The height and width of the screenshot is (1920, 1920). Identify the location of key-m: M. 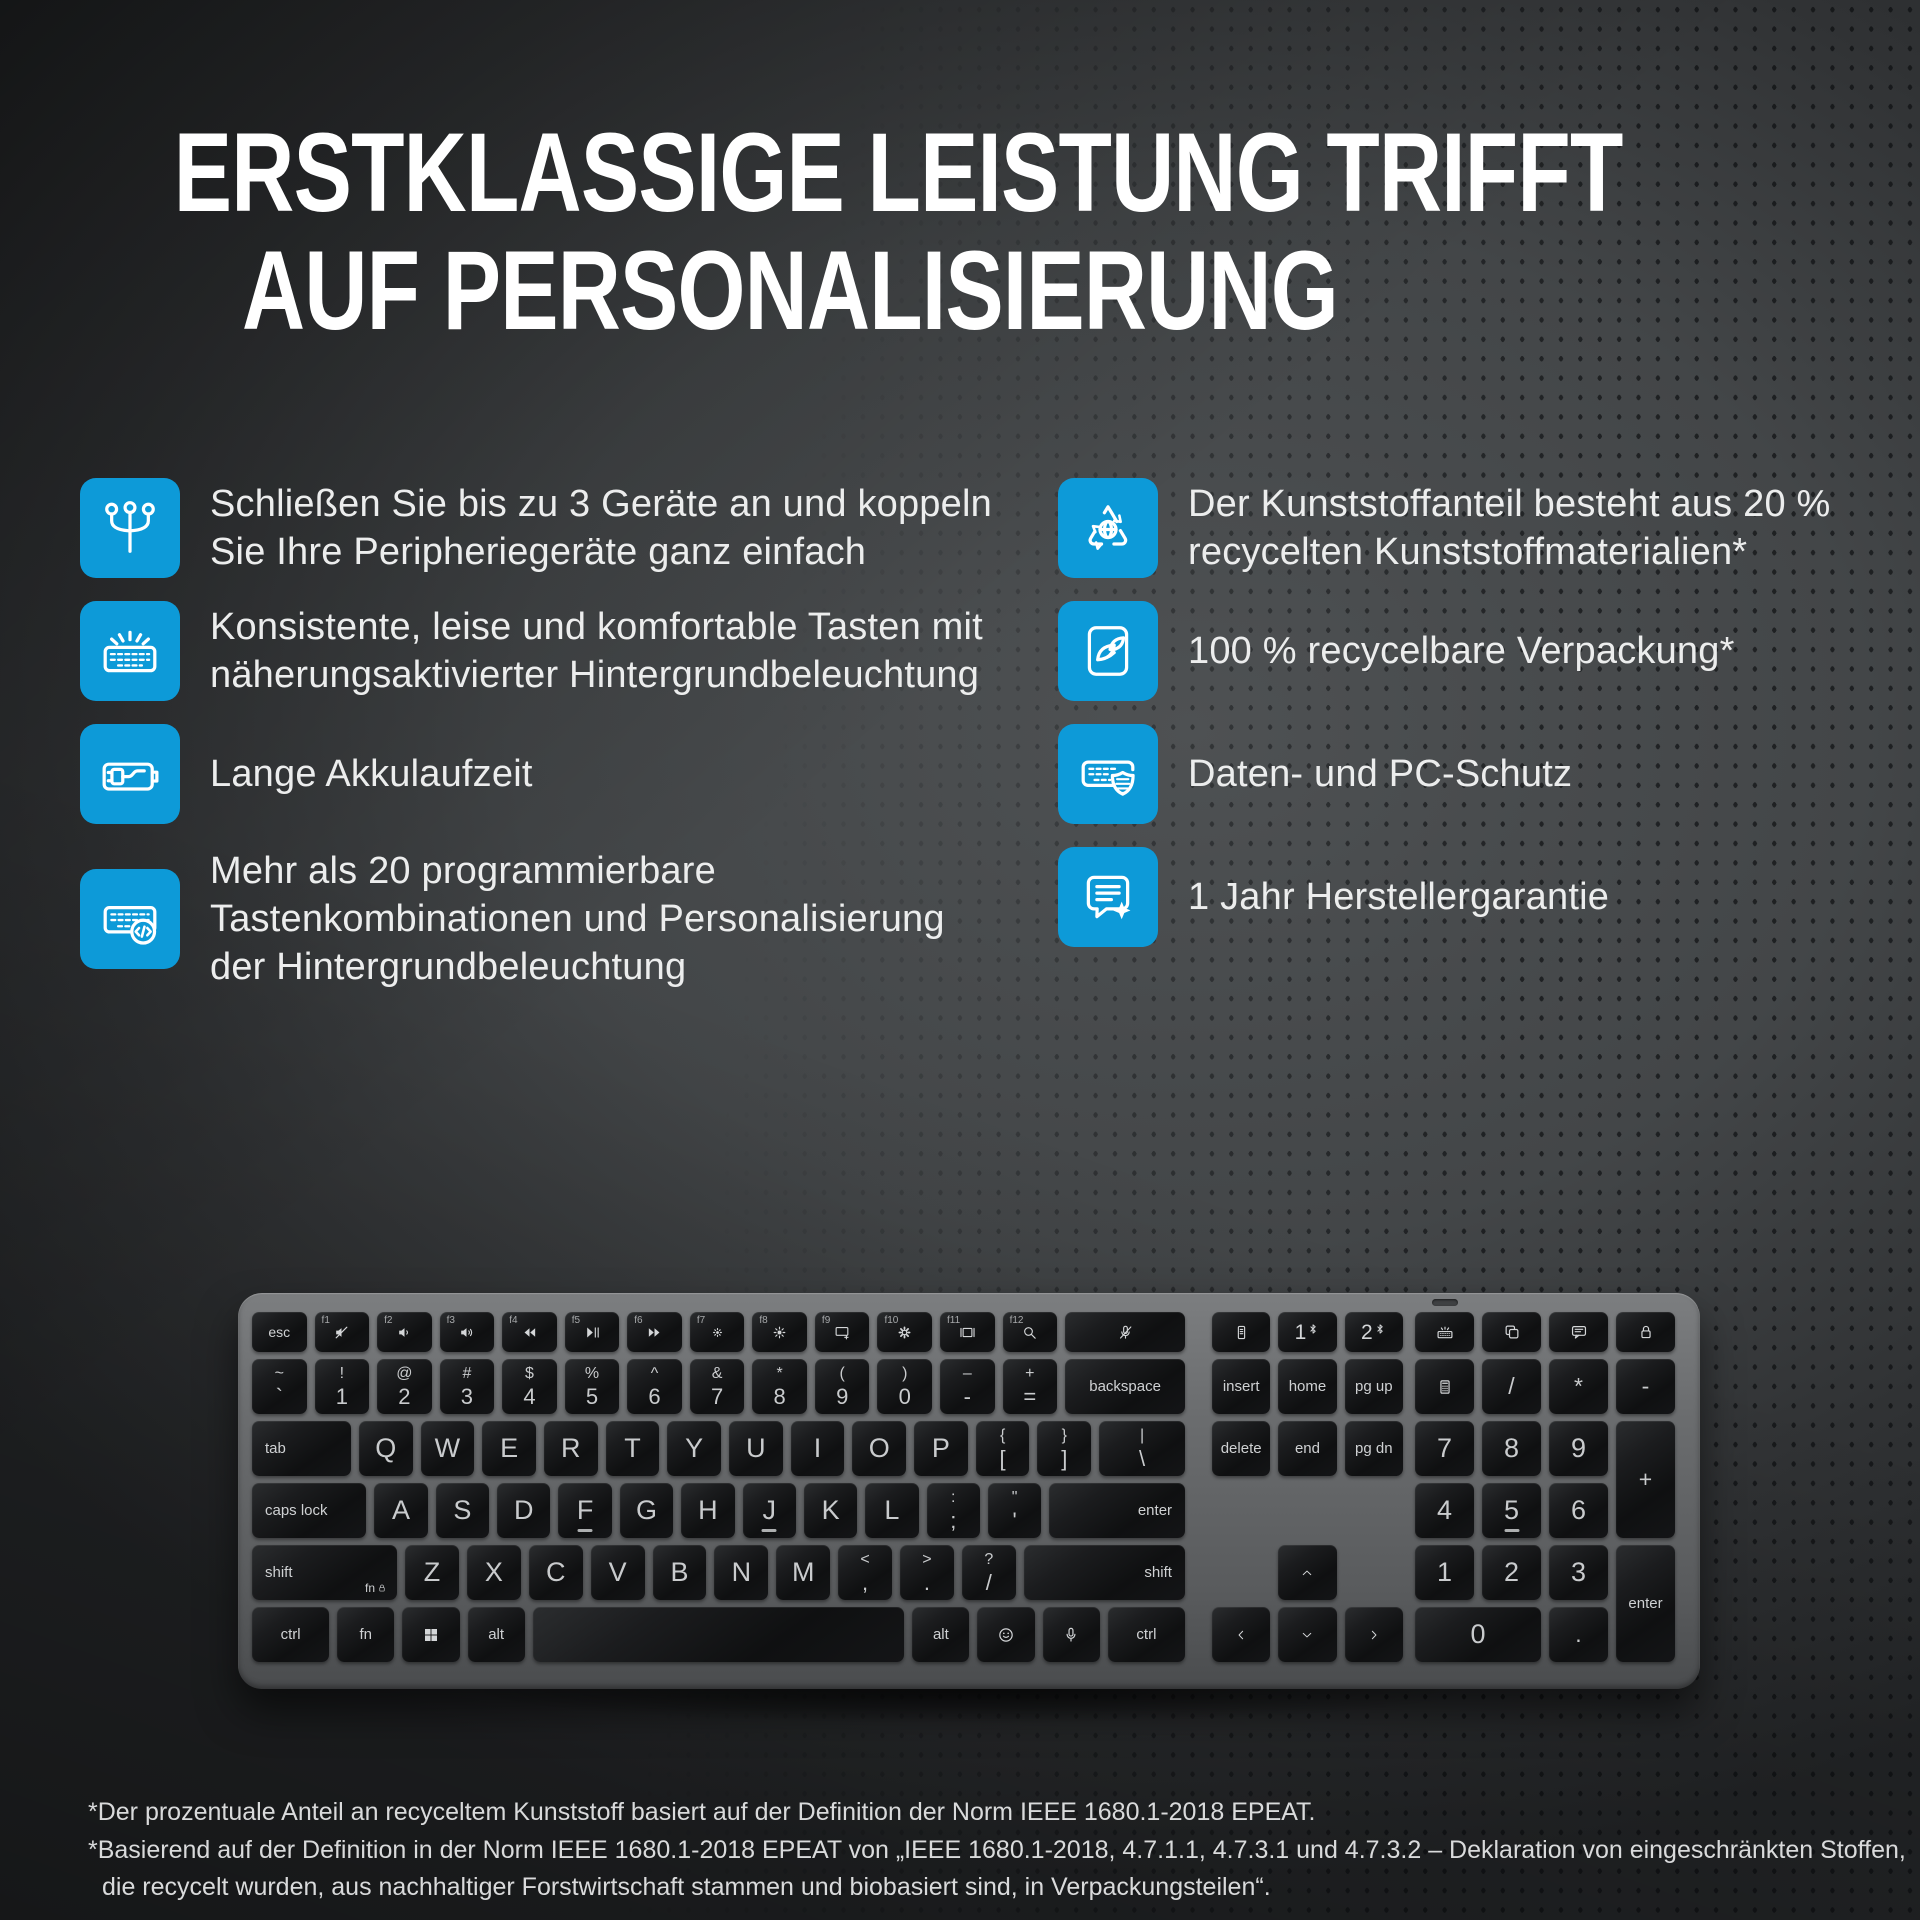
(803, 1572).